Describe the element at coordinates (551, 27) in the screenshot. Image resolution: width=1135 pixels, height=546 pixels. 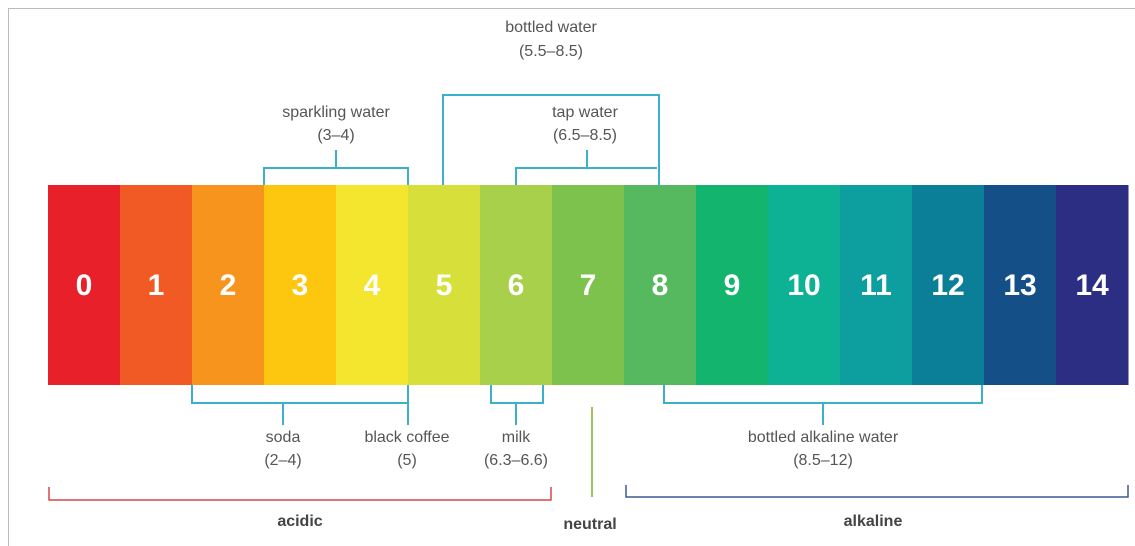
I see `annotation-name: bottled water` at that location.